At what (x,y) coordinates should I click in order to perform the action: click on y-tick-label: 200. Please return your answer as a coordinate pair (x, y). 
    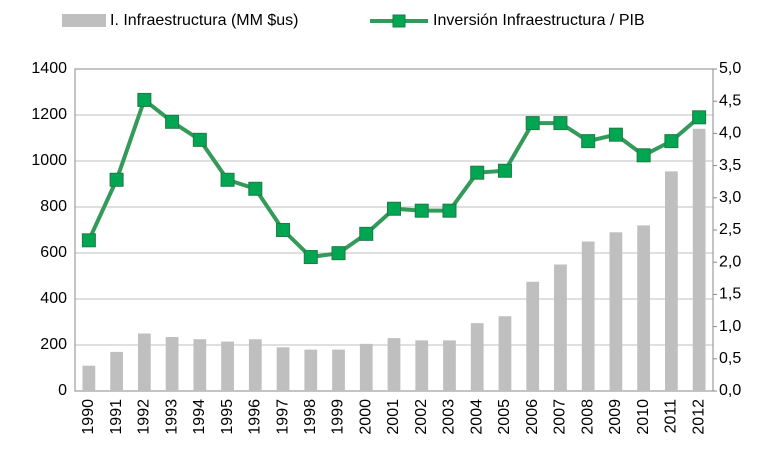
    Looking at the image, I should click on (53, 344).